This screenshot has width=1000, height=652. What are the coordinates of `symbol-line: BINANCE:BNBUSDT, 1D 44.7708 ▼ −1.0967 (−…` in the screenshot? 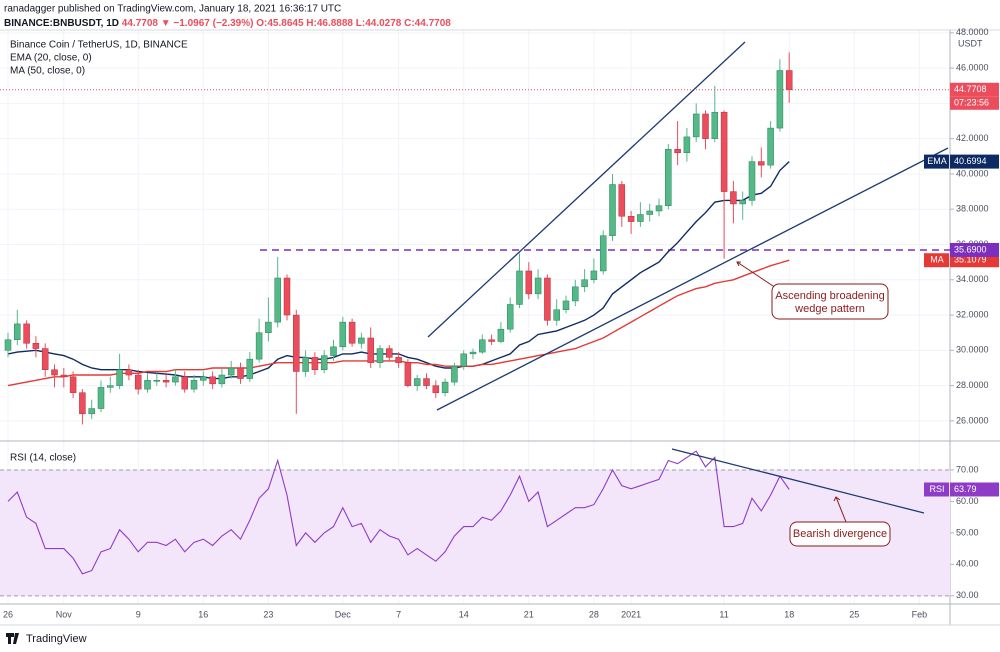 It's located at (227, 23).